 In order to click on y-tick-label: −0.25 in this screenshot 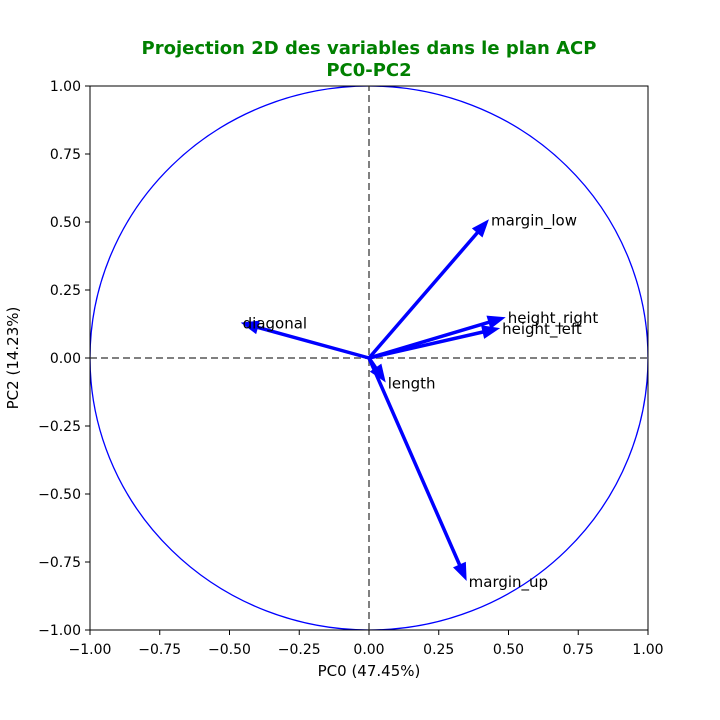, I will do `click(59, 427)`.